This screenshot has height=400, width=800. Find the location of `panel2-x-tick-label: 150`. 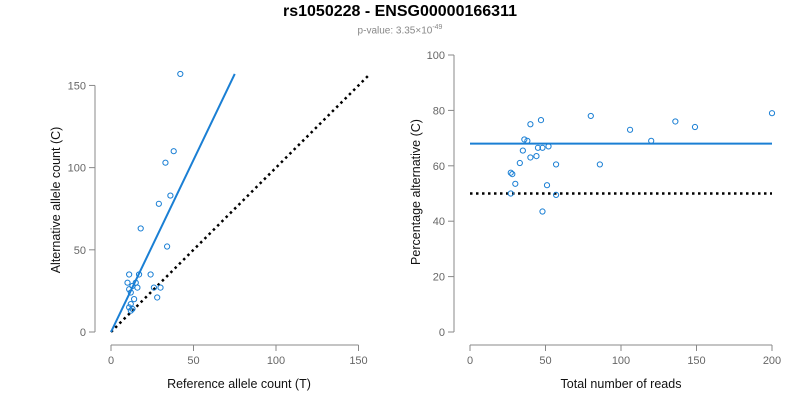

panel2-x-tick-label: 150 is located at coordinates (696, 361).